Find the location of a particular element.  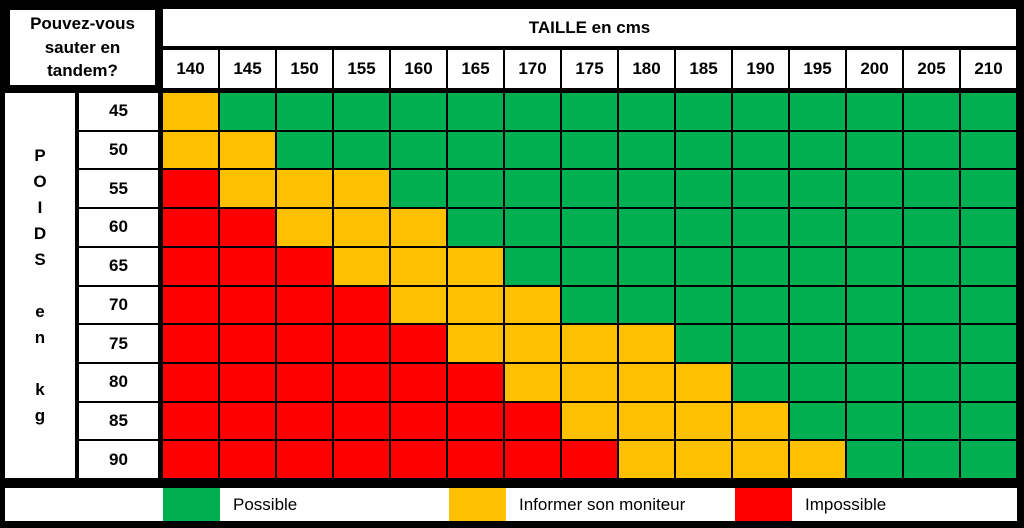

weight-axis-letter: P is located at coordinates (40, 155).